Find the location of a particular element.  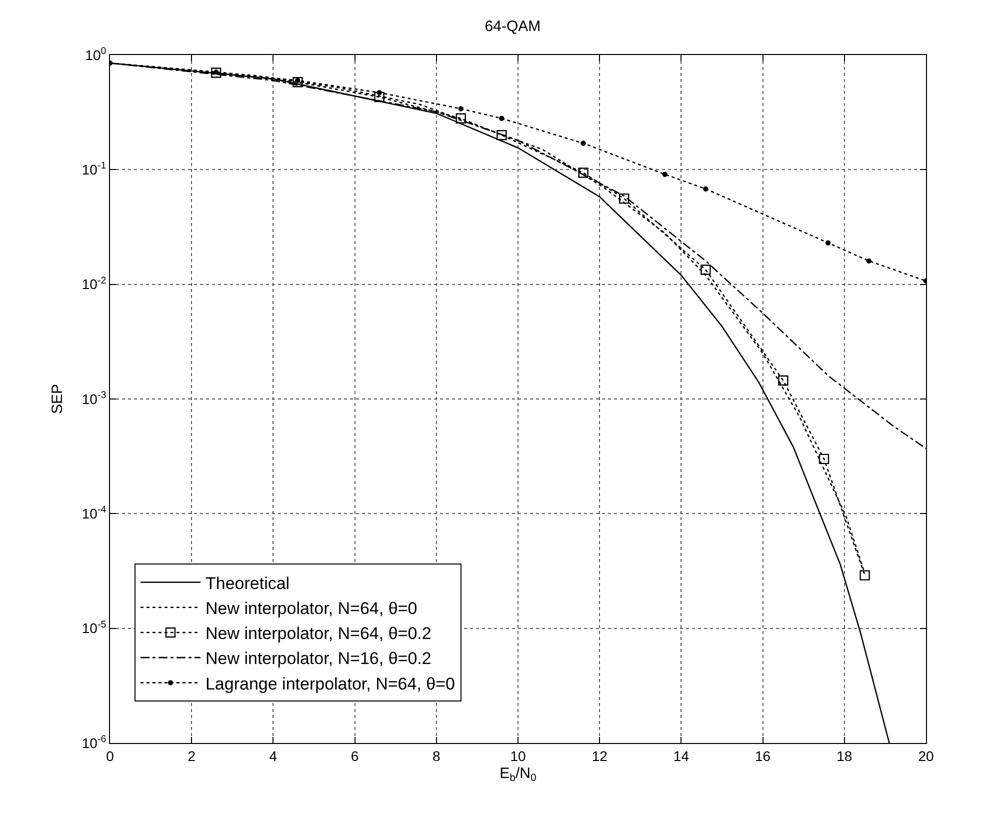

x-tick-label: 18 is located at coordinates (844, 756).